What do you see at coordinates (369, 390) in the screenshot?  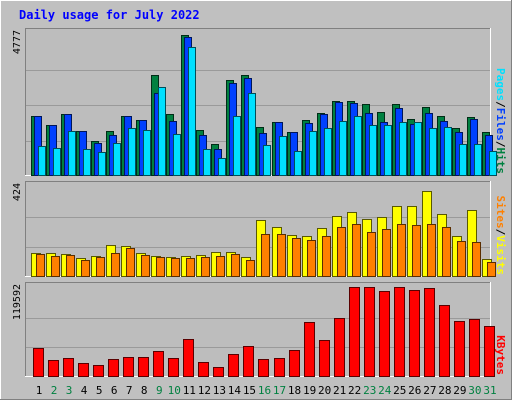 I see `x-label-day-23: 23` at bounding box center [369, 390].